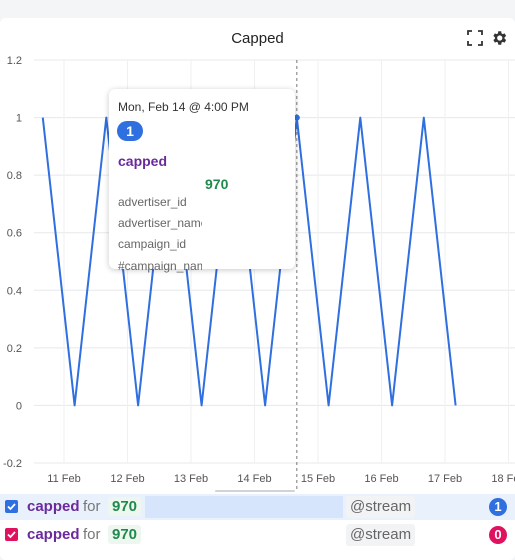 Image resolution: width=515 pixels, height=560 pixels. What do you see at coordinates (381, 479) in the screenshot?
I see `x-tick-label: 16 Feb` at bounding box center [381, 479].